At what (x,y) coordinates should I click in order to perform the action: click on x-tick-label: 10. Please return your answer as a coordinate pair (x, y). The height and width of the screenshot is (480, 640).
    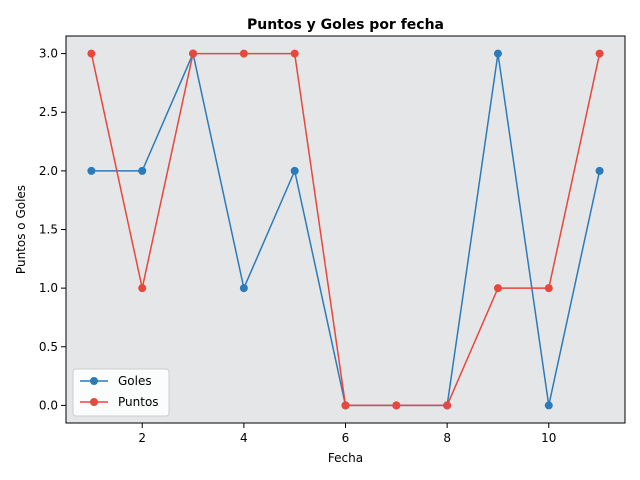
    Looking at the image, I should click on (548, 438).